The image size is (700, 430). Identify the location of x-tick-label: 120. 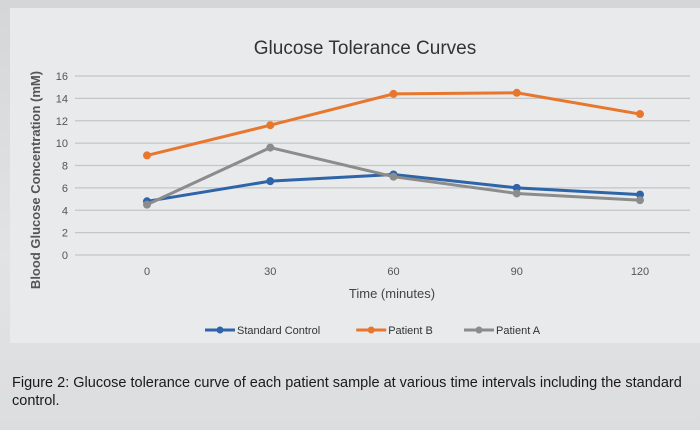
(640, 272).